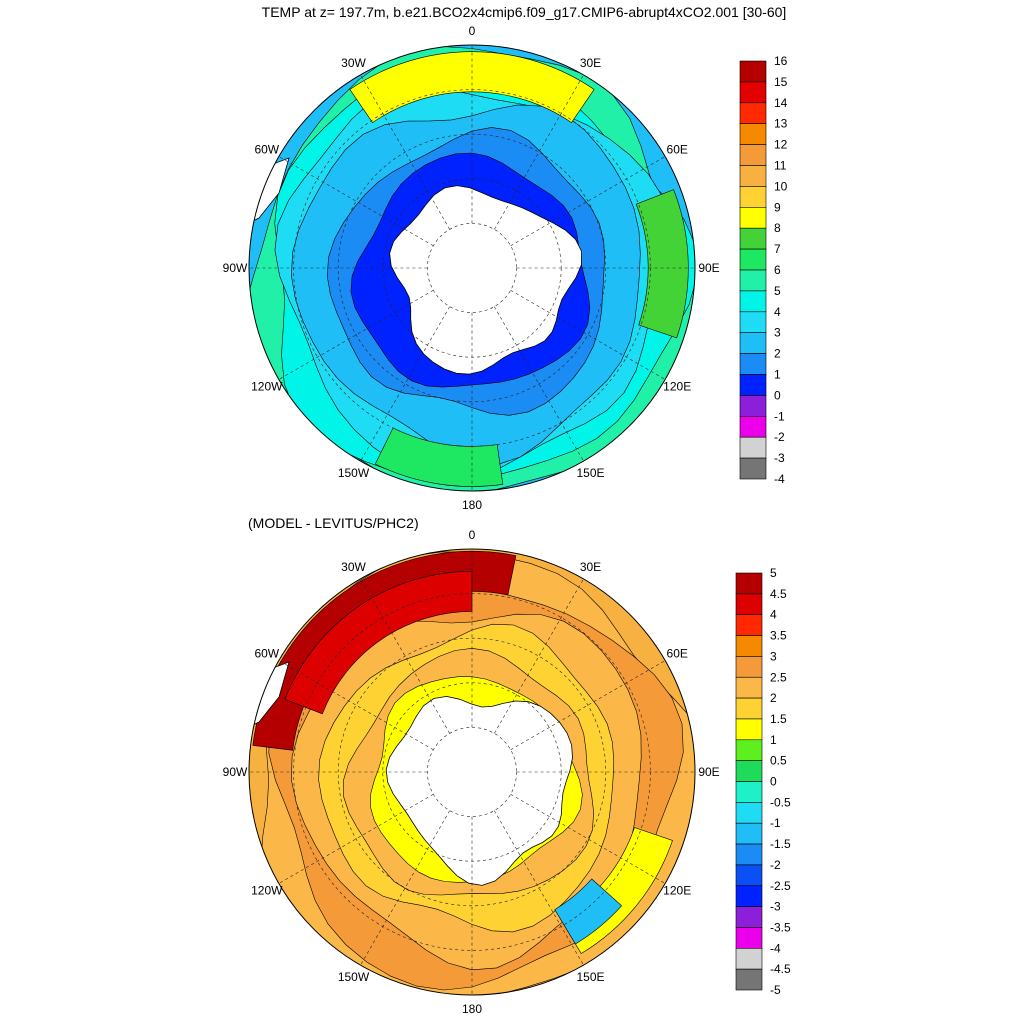 The image size is (1024, 1024). I want to click on colorbar-label: 2.5, so click(778, 677).